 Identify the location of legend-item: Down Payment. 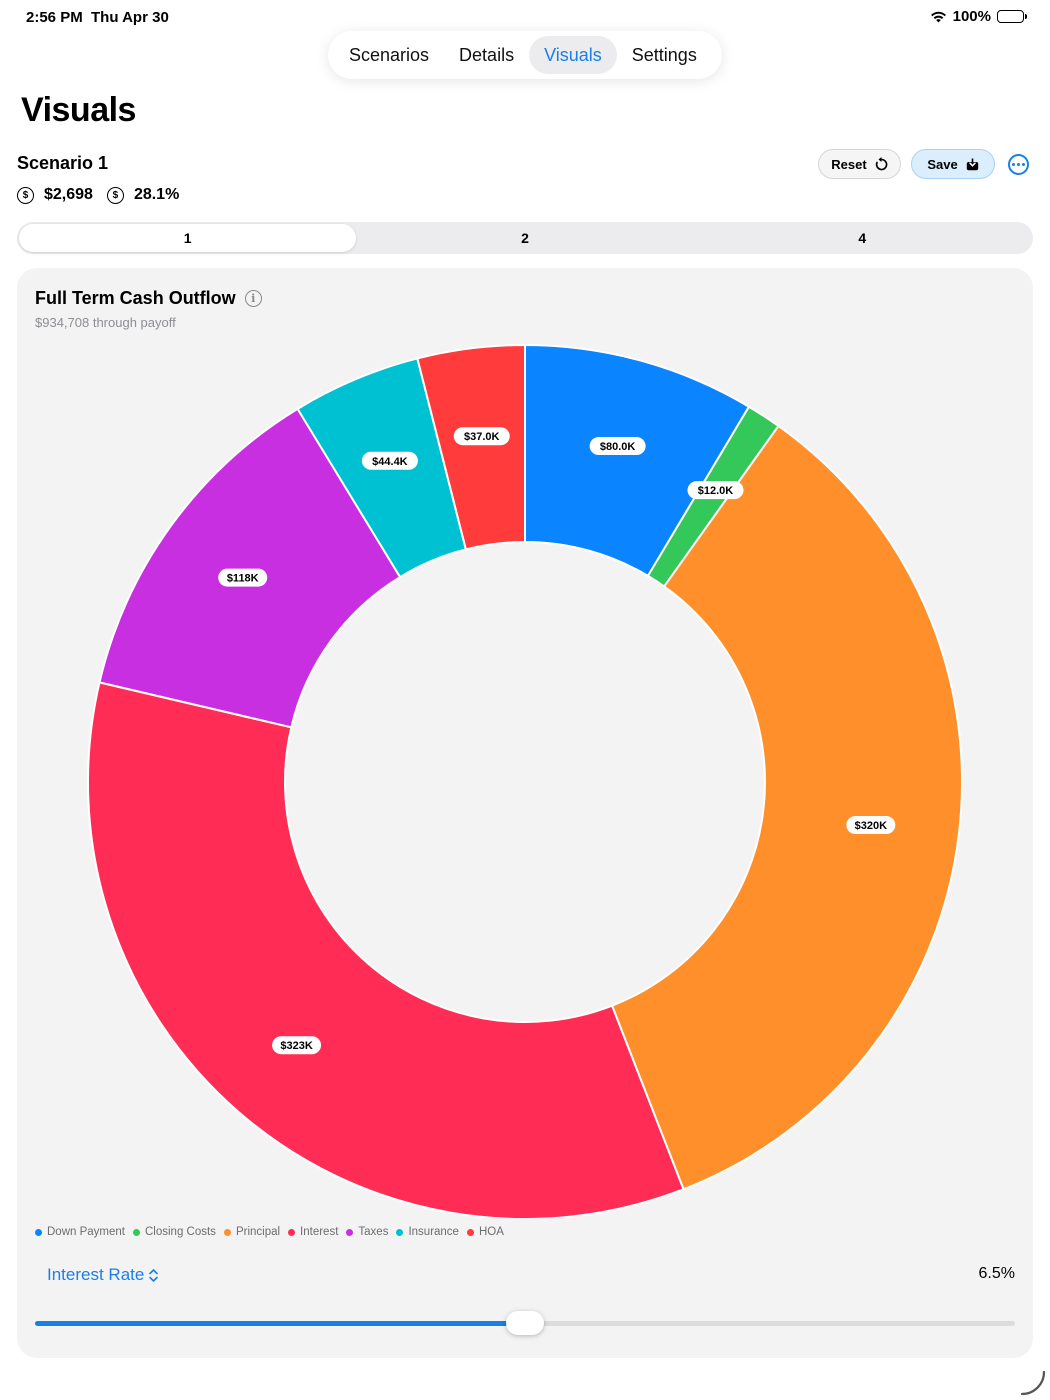
(80, 1232).